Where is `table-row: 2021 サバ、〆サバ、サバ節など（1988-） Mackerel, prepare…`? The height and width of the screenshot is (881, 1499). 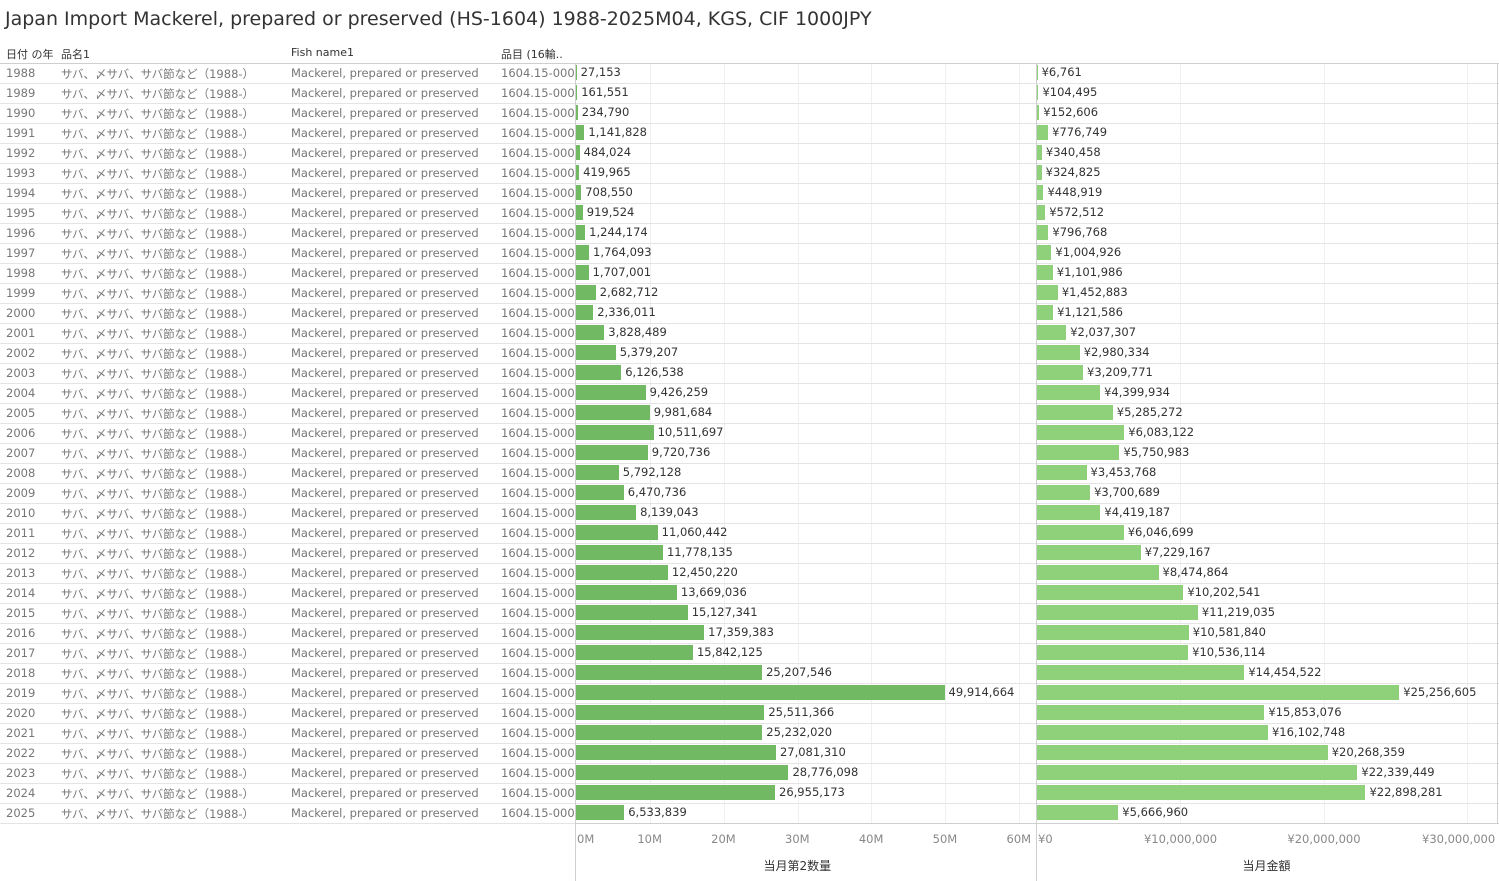 table-row: 2021 サバ、〆サバ、サバ節など（1988-） Mackerel, prepare… is located at coordinates (749, 733).